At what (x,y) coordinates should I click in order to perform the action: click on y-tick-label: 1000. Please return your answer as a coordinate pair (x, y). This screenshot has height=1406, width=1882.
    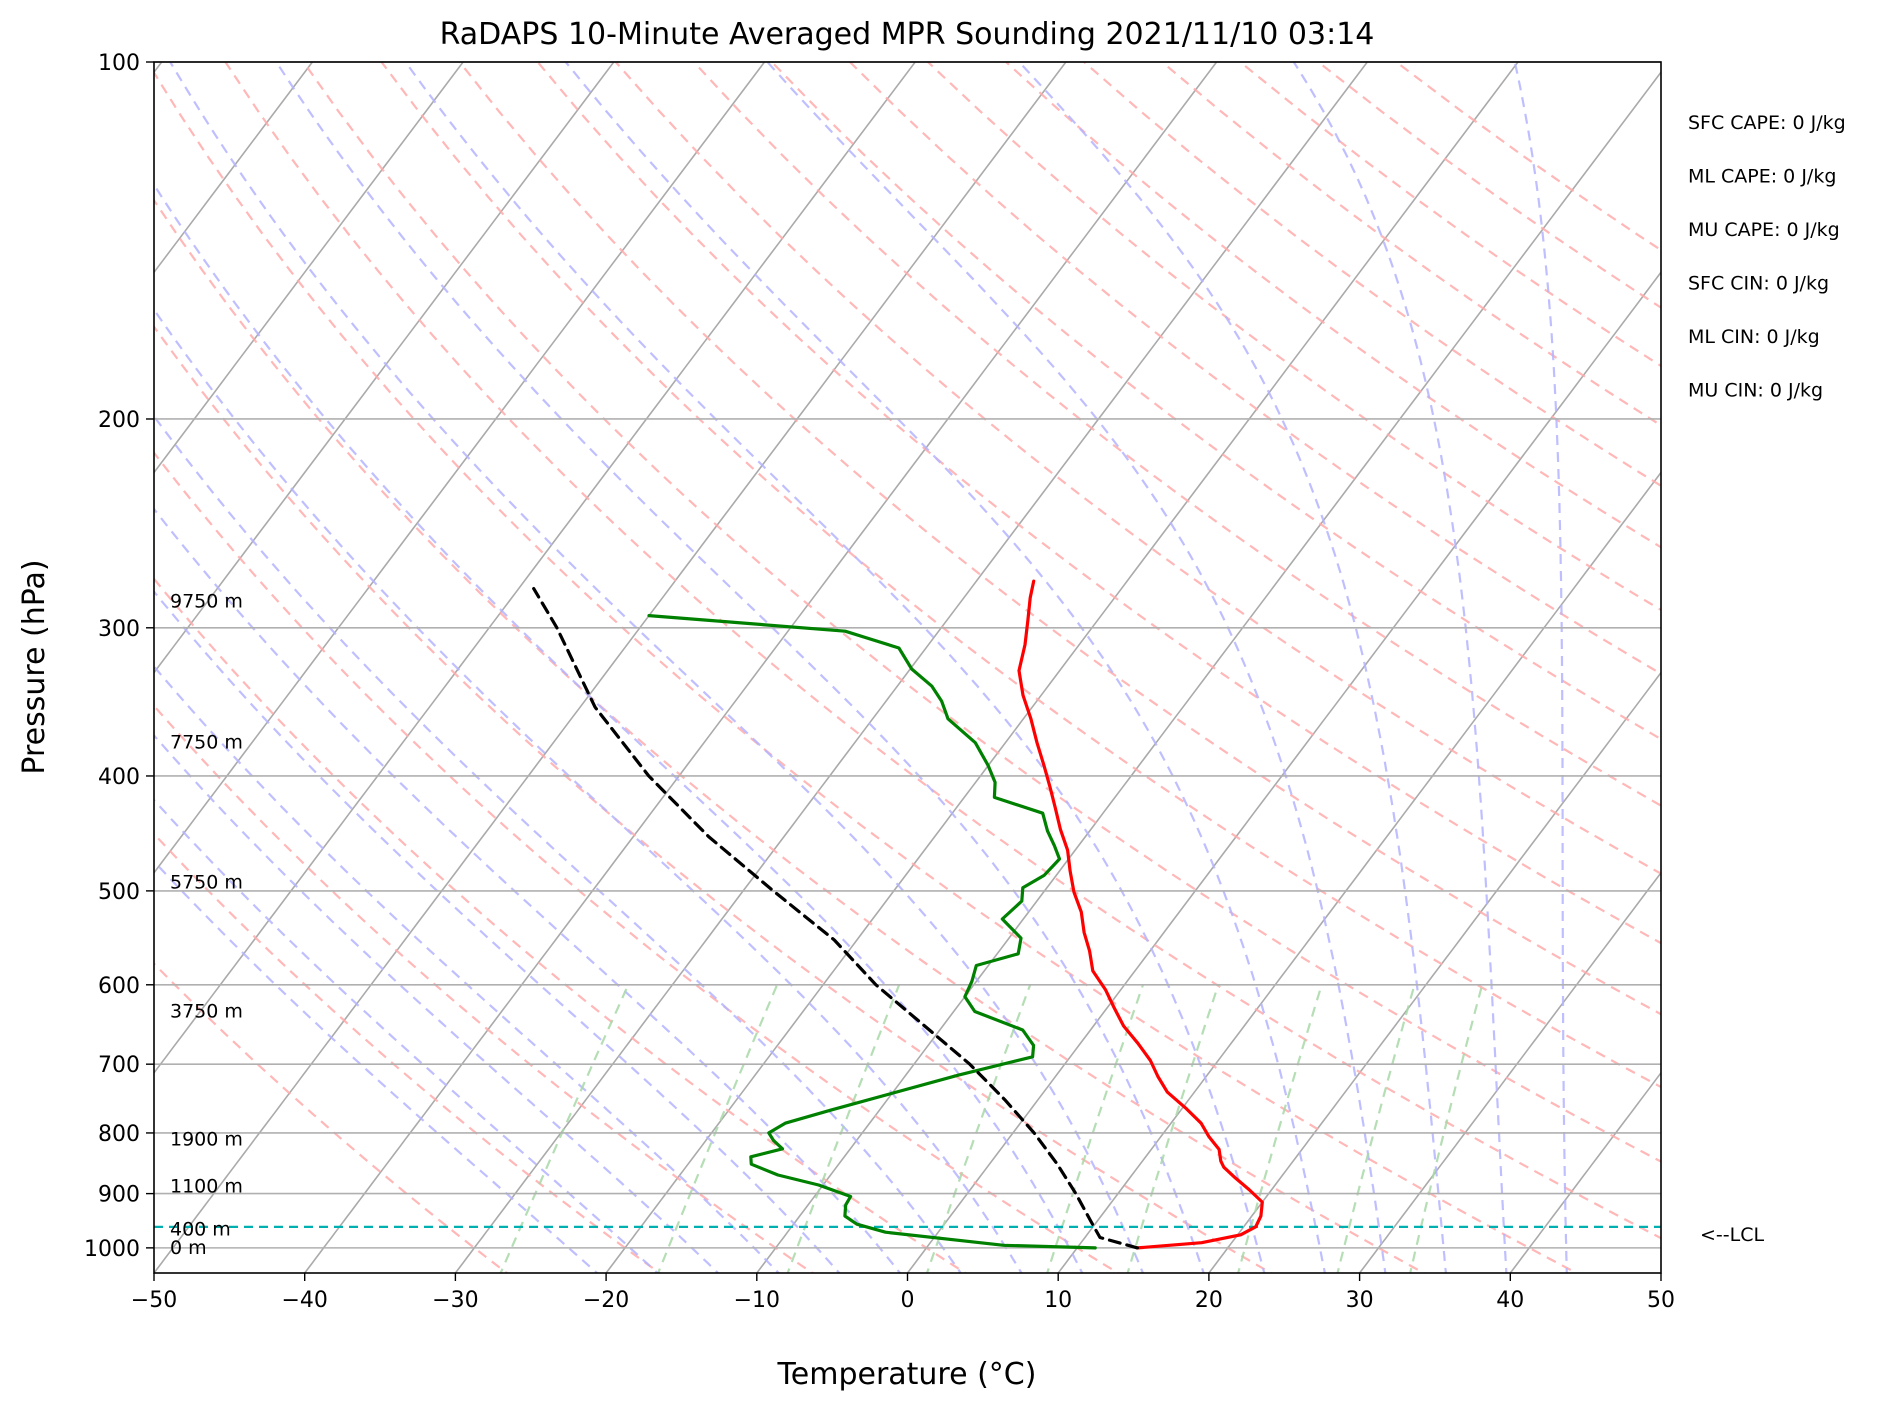
    Looking at the image, I should click on (112, 1249).